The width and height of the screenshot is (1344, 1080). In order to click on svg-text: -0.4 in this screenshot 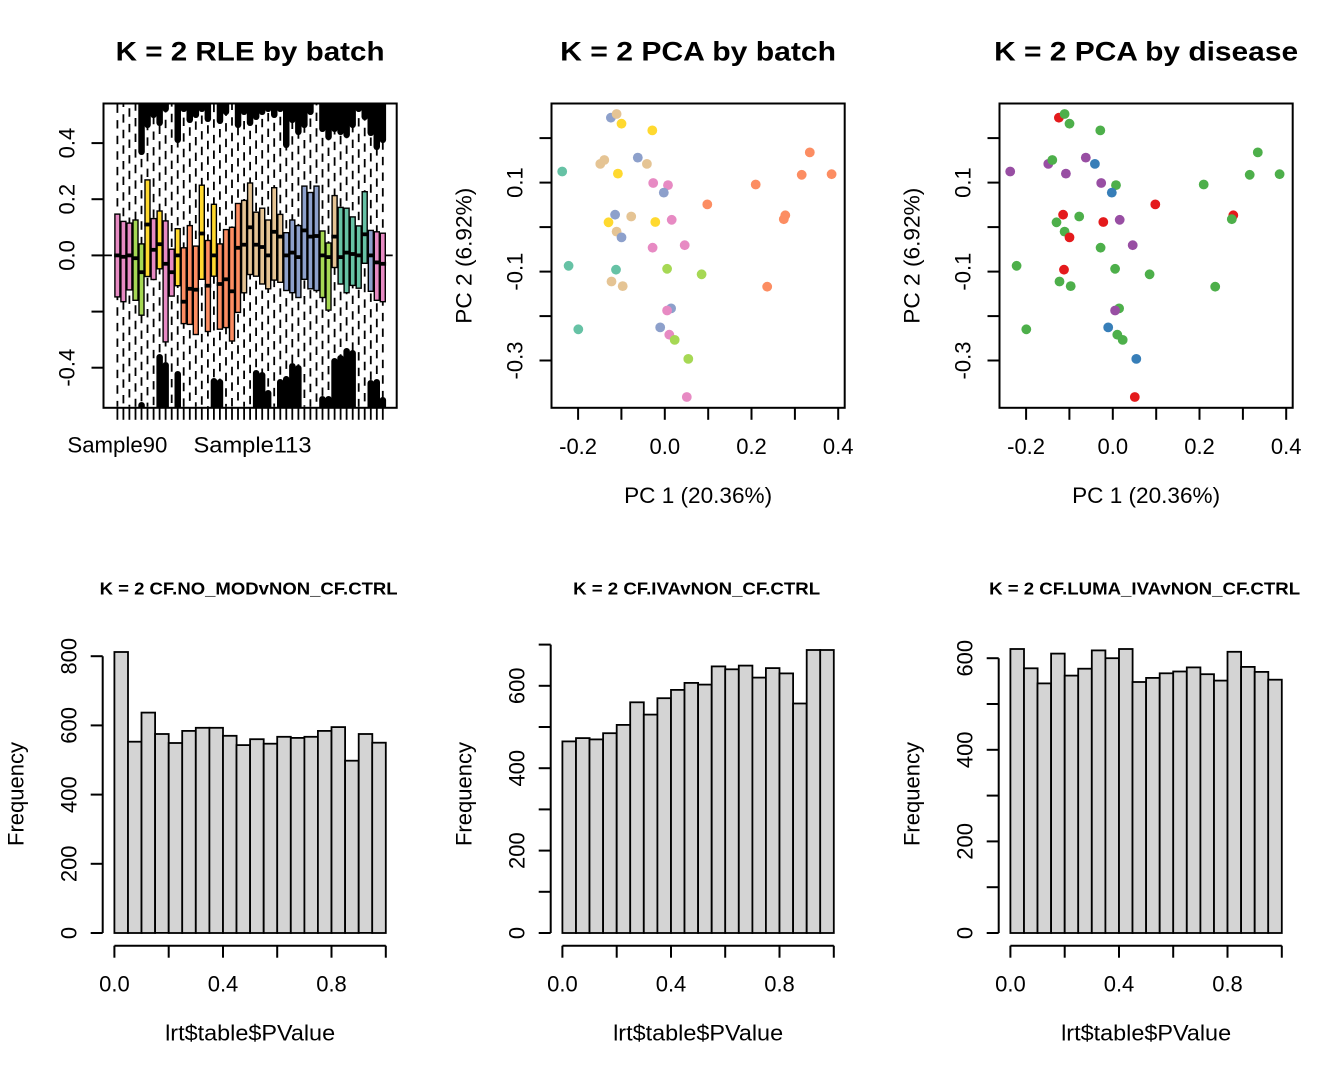, I will do `click(66, 368)`.